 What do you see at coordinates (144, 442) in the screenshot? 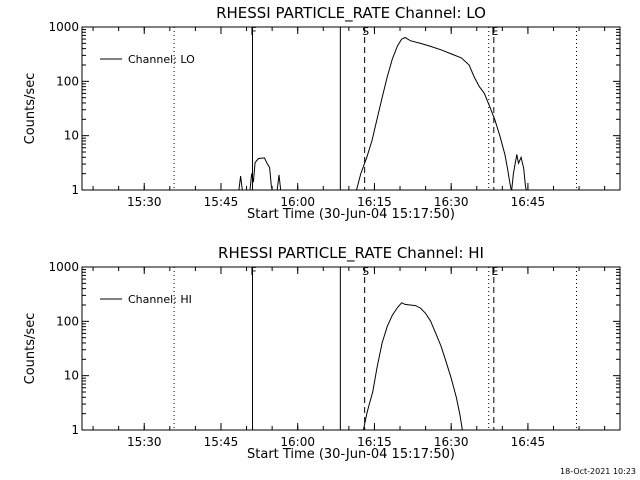
I see `chart-1-x-tick-label: 15:30` at bounding box center [144, 442].